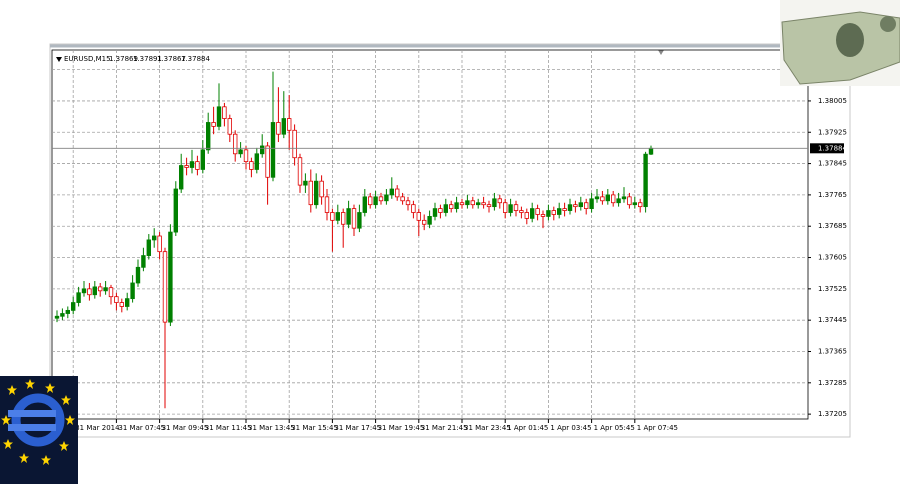 The width and height of the screenshot is (900, 484). I want to click on x-tick-label: 31 Mar 2014, so click(97, 428).